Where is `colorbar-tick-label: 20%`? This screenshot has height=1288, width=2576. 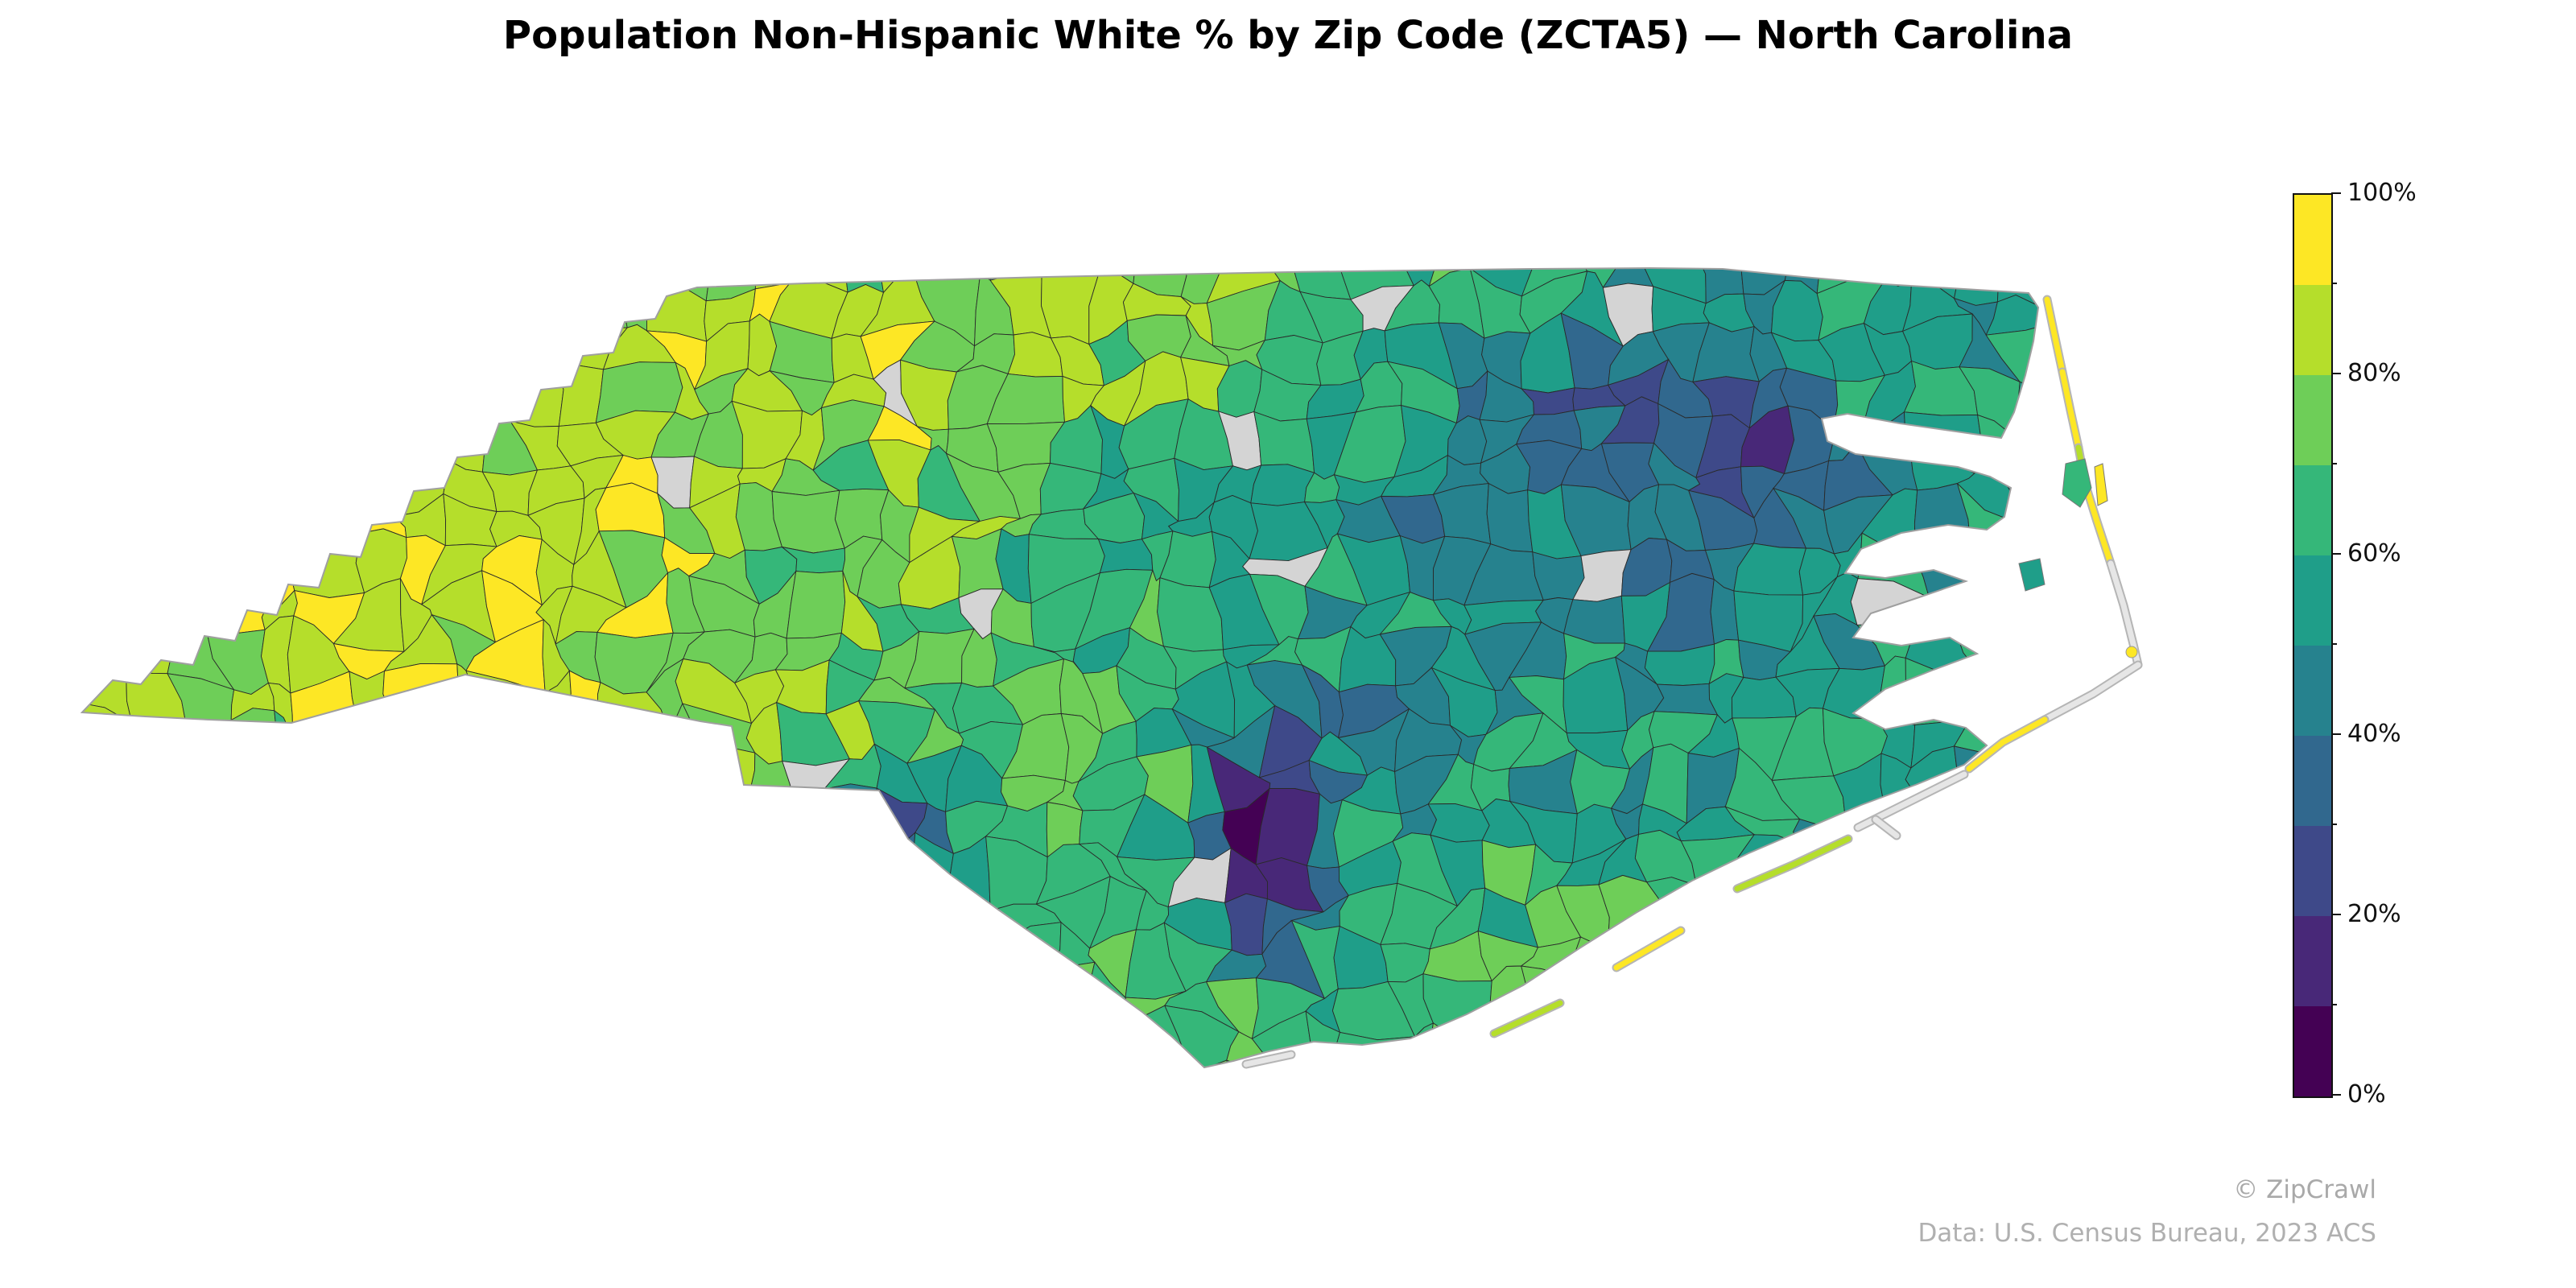
colorbar-tick-label: 20% is located at coordinates (2374, 914).